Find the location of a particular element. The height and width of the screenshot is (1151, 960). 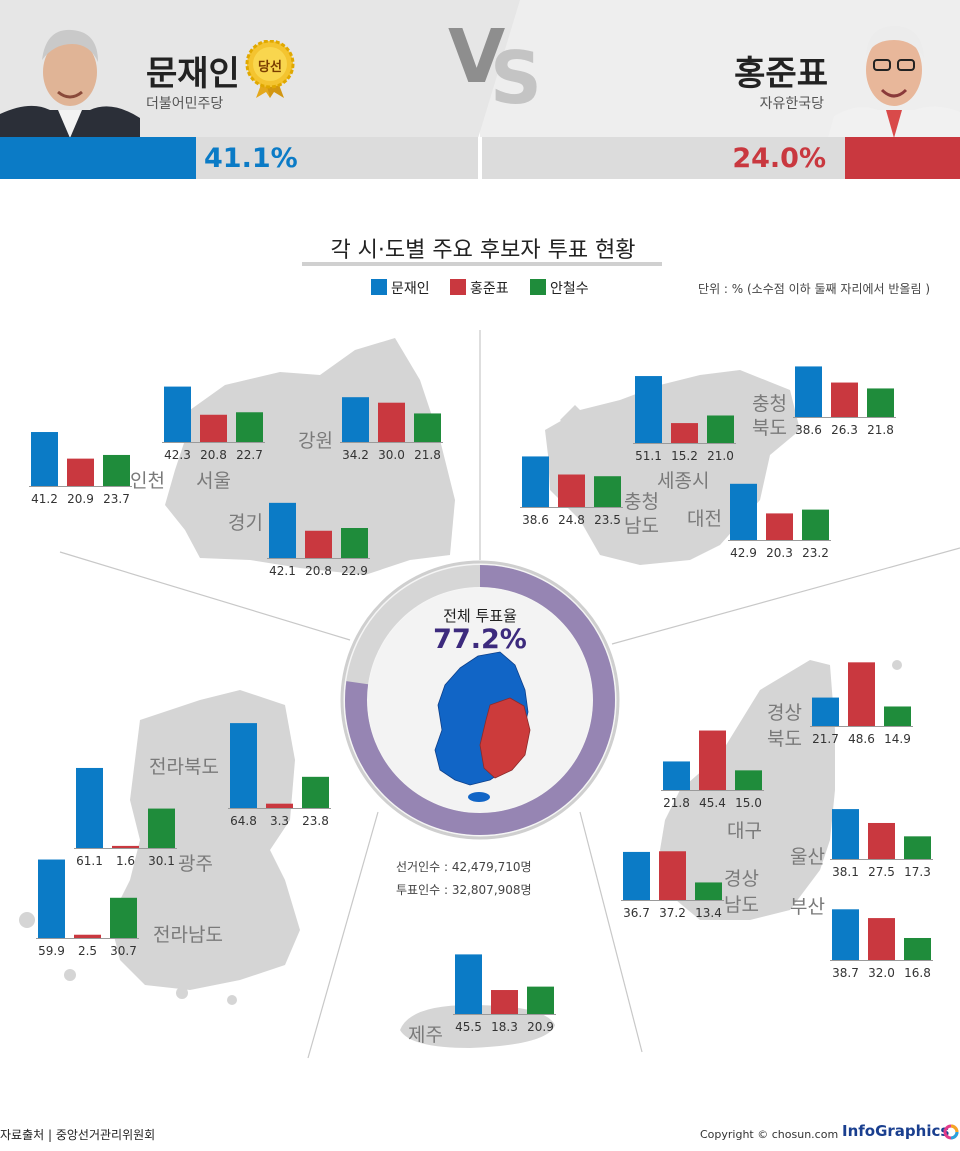

bar-value-label: 22.9 is located at coordinates (354, 571).